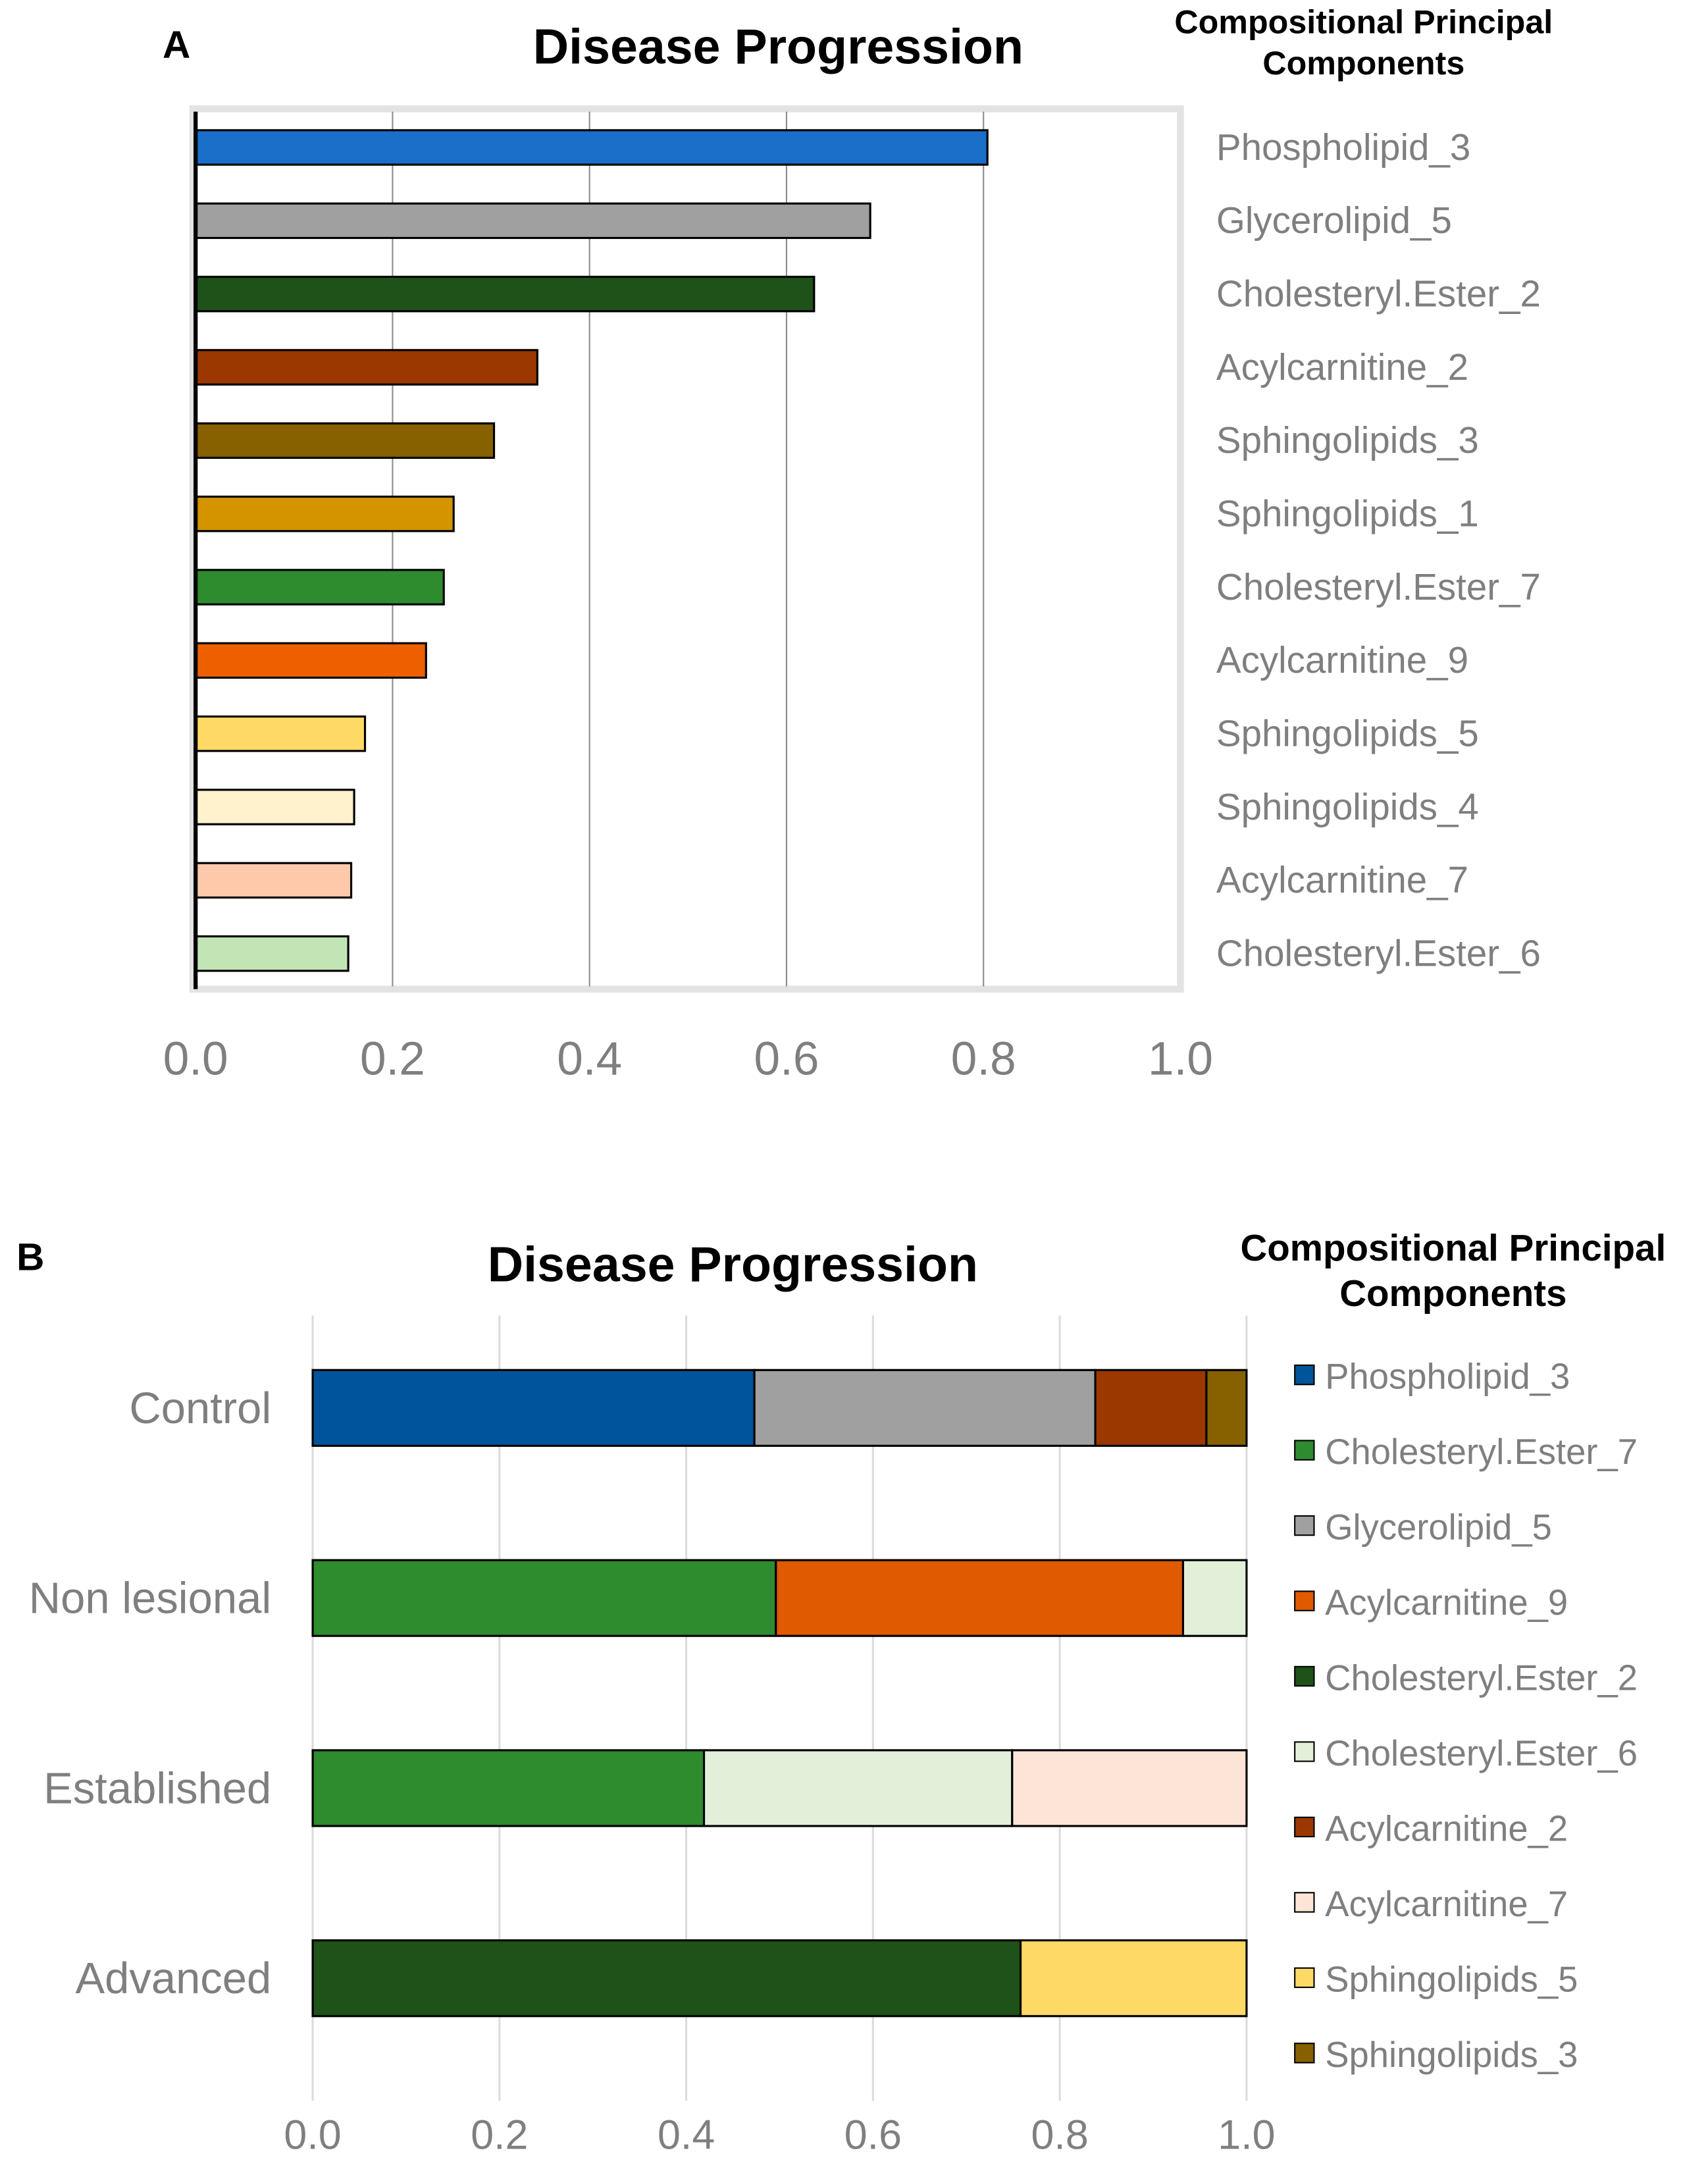 This screenshot has height=2167, width=1708. What do you see at coordinates (320, 587) in the screenshot?
I see `bar-Cholesteryl.Ester_7` at bounding box center [320, 587].